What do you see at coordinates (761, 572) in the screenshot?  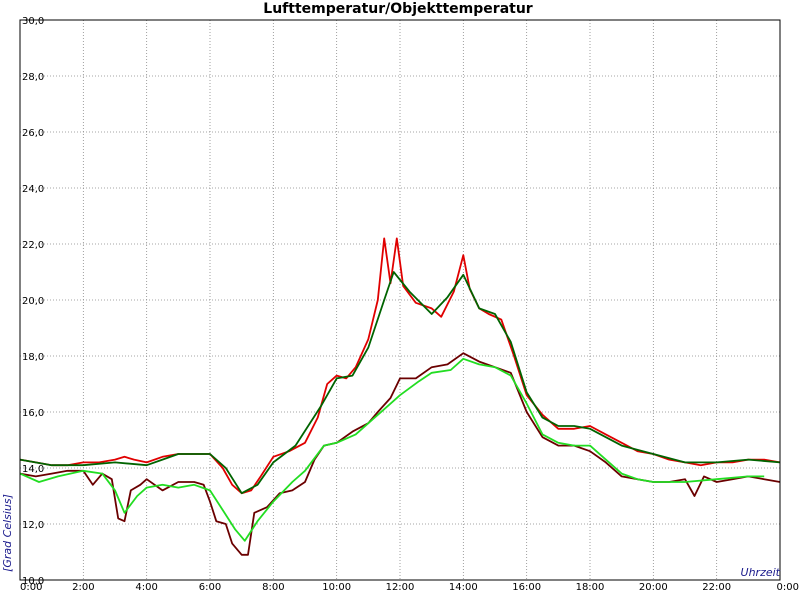 I see `x-axis-label: Uhrzeit` at bounding box center [761, 572].